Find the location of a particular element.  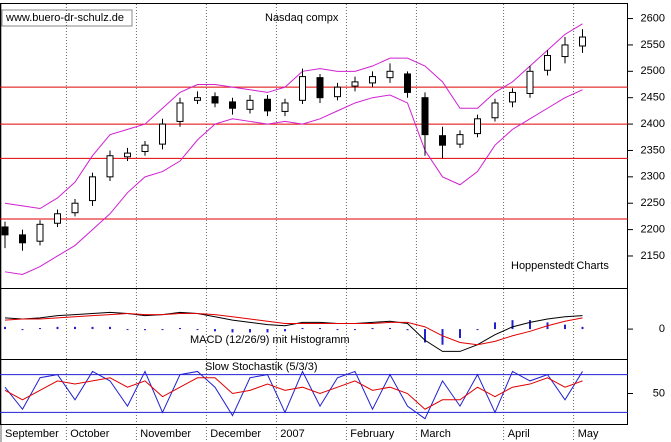

source-box is located at coordinates (67, 18).